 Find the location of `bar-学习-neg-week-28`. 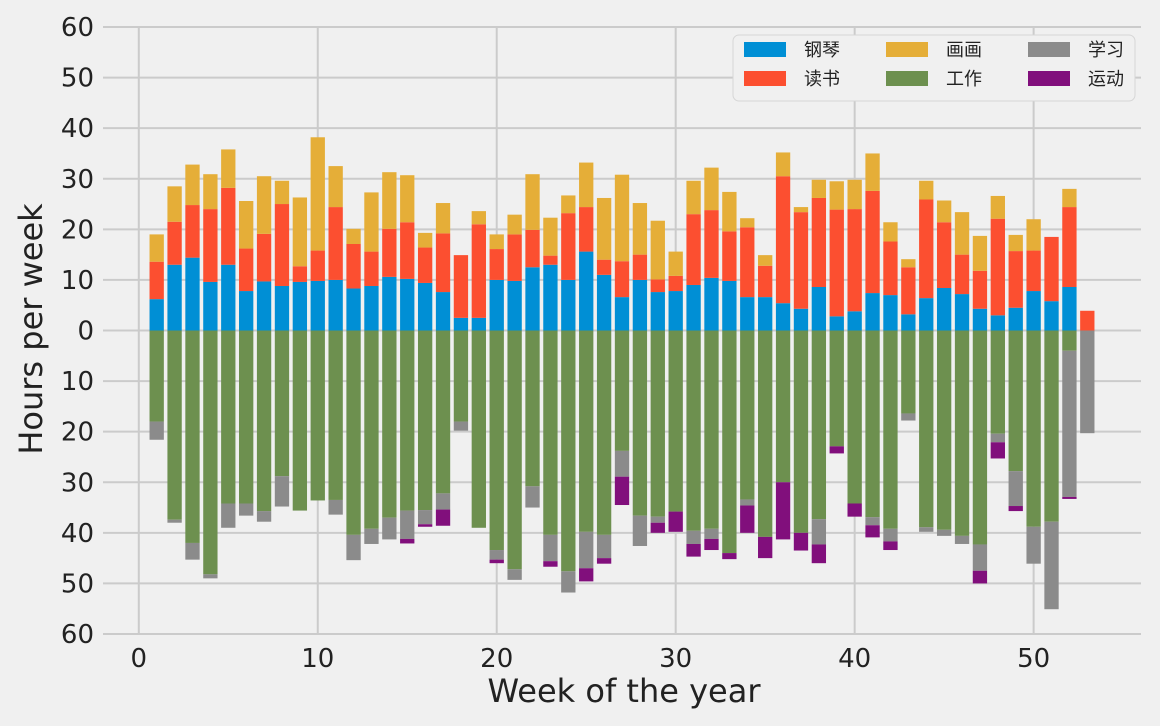

bar-学习-neg-week-28 is located at coordinates (640, 530).